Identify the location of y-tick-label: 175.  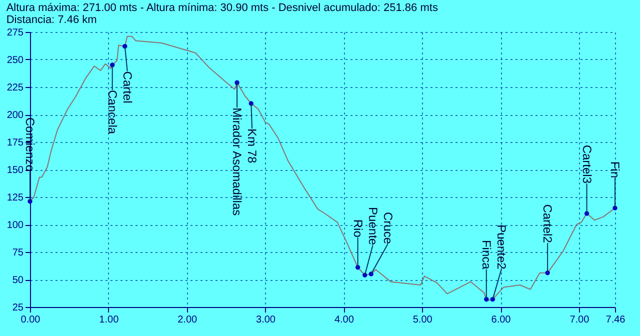
(15, 143).